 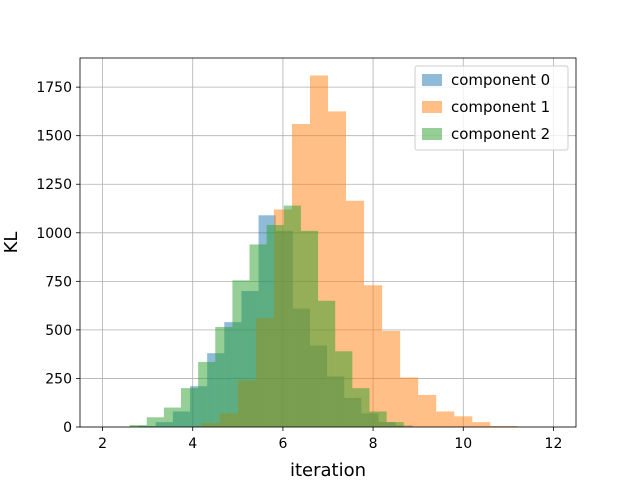 I want to click on x-tick-label: 8, so click(x=373, y=444).